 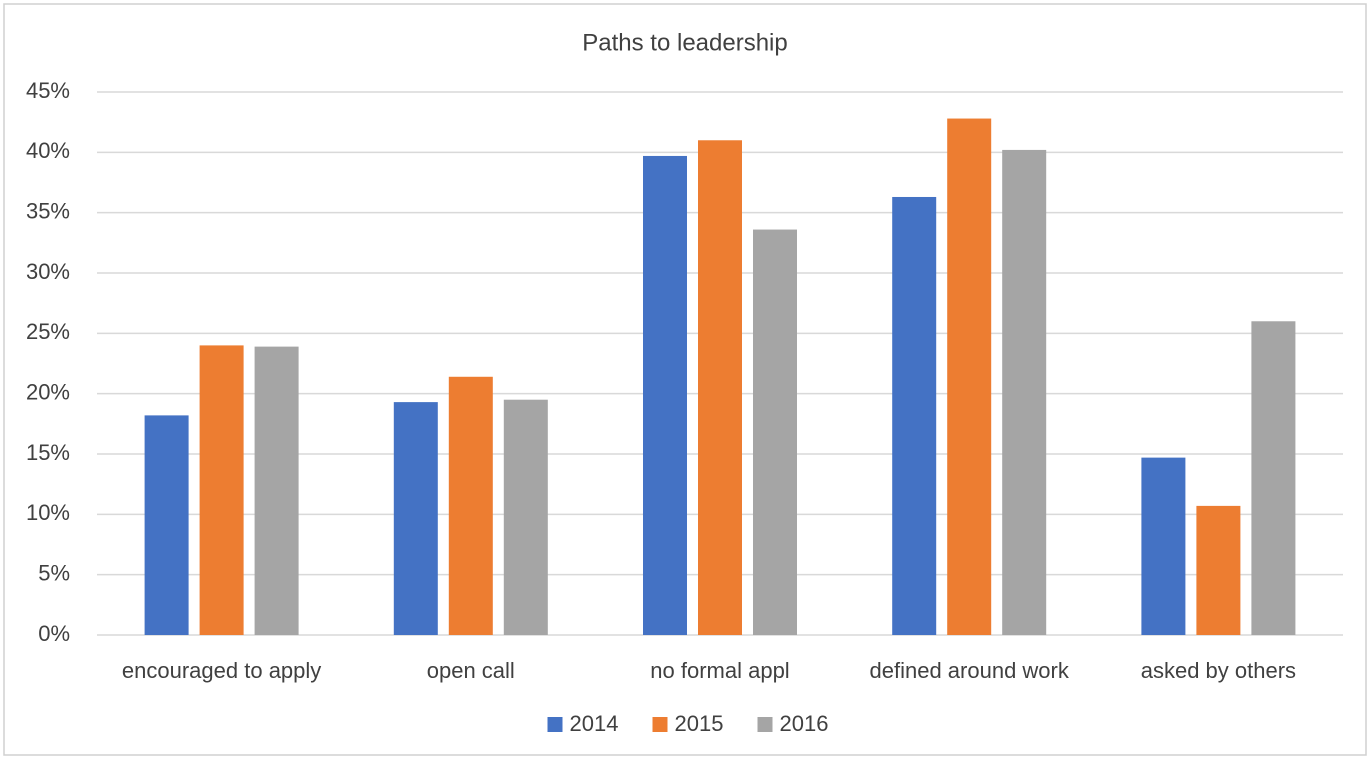 I want to click on x-tick-label: no formal appl, so click(x=719, y=670).